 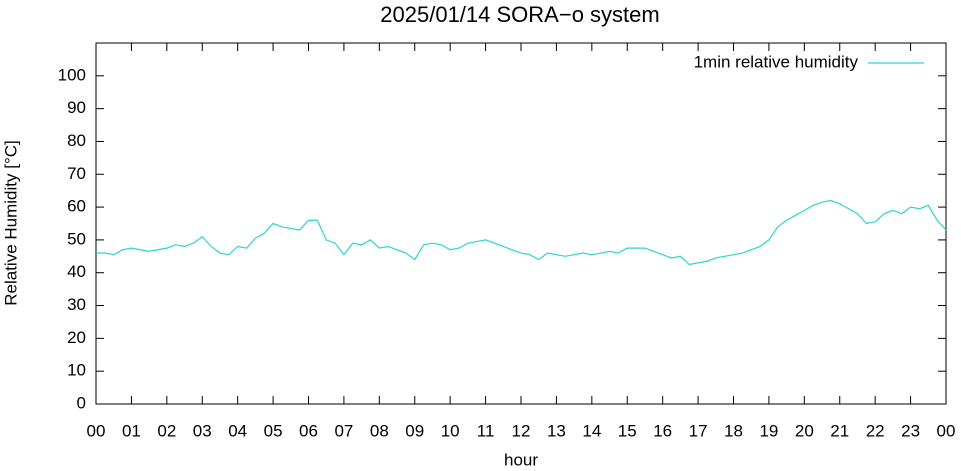 What do you see at coordinates (627, 430) in the screenshot?
I see `x-tick-label: 15` at bounding box center [627, 430].